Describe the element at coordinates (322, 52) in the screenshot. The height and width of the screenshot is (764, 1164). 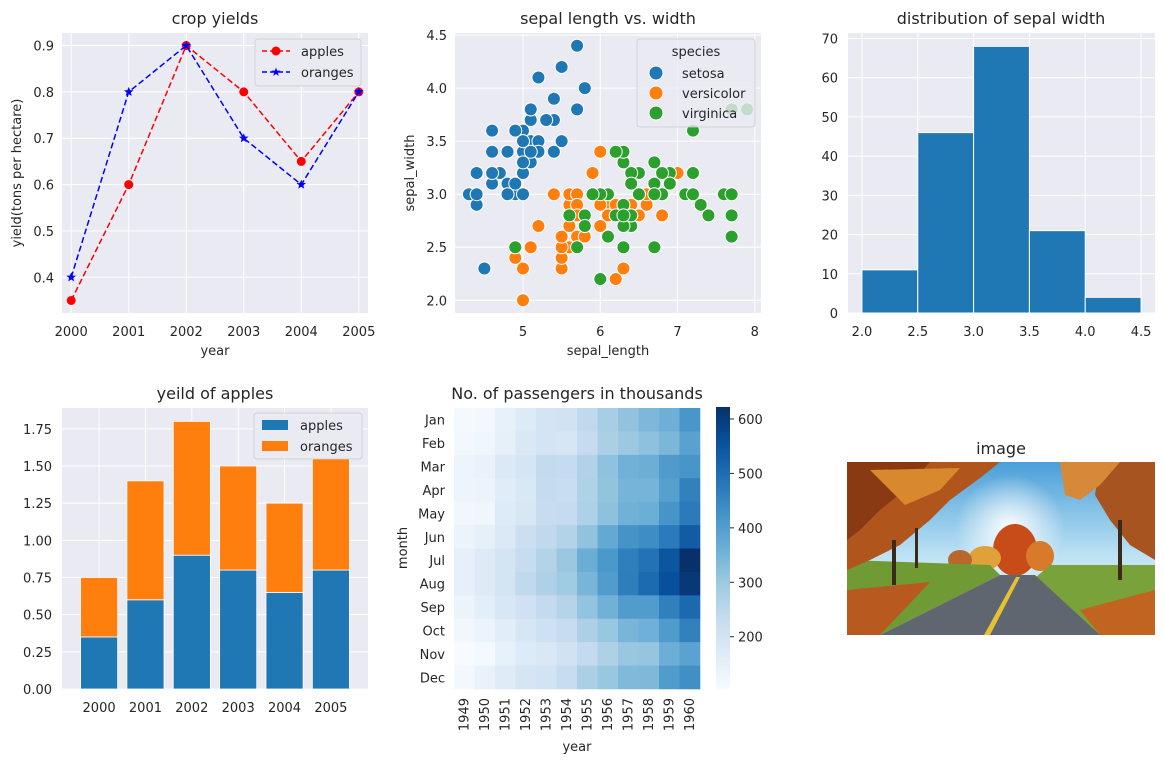
I see `crop-legend-apples: apples` at that location.